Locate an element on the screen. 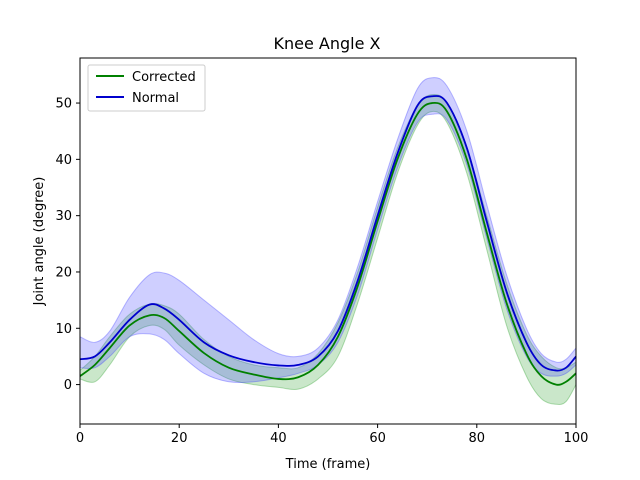  y-tick-label: 50 is located at coordinates (63, 104).